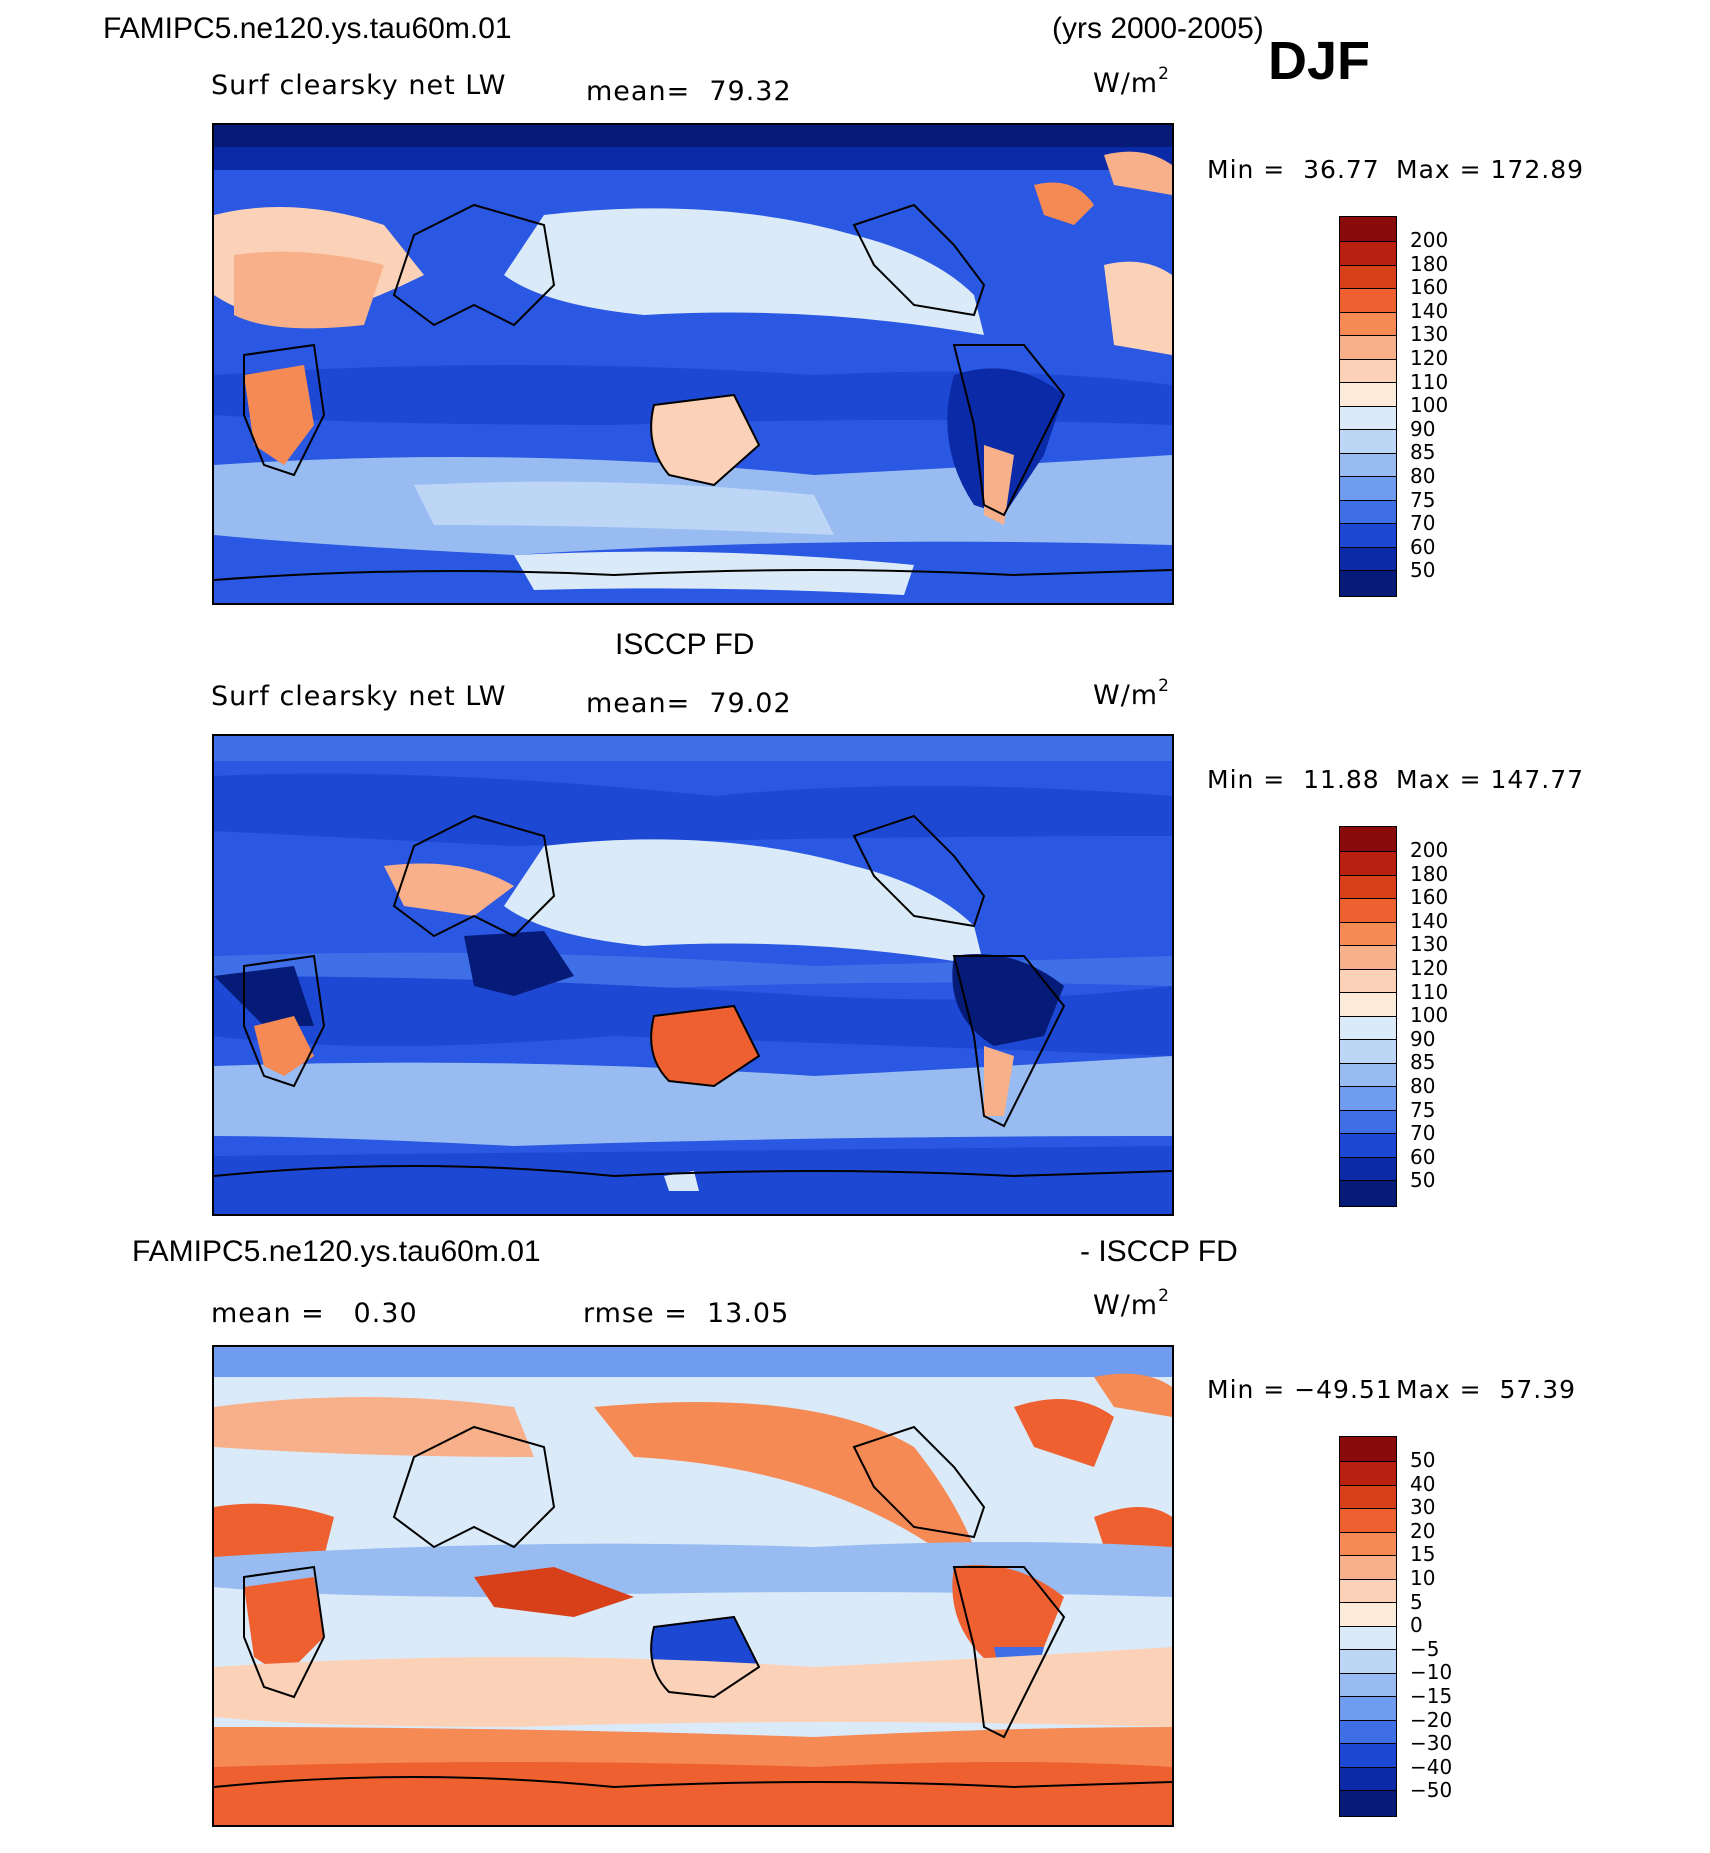 Image resolution: width=1710 pixels, height=1853 pixels. I want to click on panel3-cbar-label: 5, so click(1416, 1601).